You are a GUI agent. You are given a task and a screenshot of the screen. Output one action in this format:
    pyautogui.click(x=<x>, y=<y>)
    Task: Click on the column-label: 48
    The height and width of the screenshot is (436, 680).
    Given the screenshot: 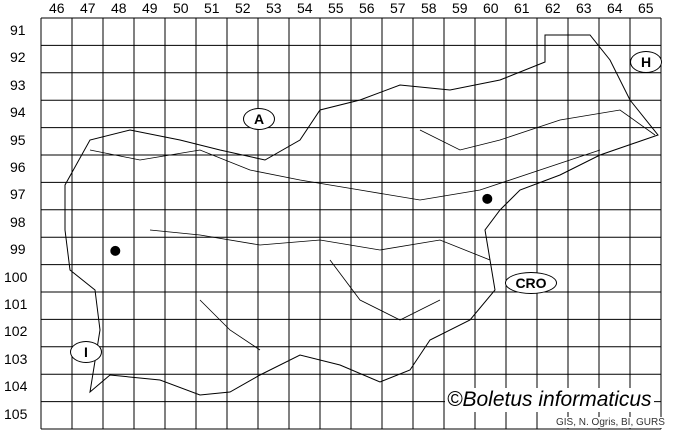 What is the action you would take?
    pyautogui.click(x=119, y=8)
    